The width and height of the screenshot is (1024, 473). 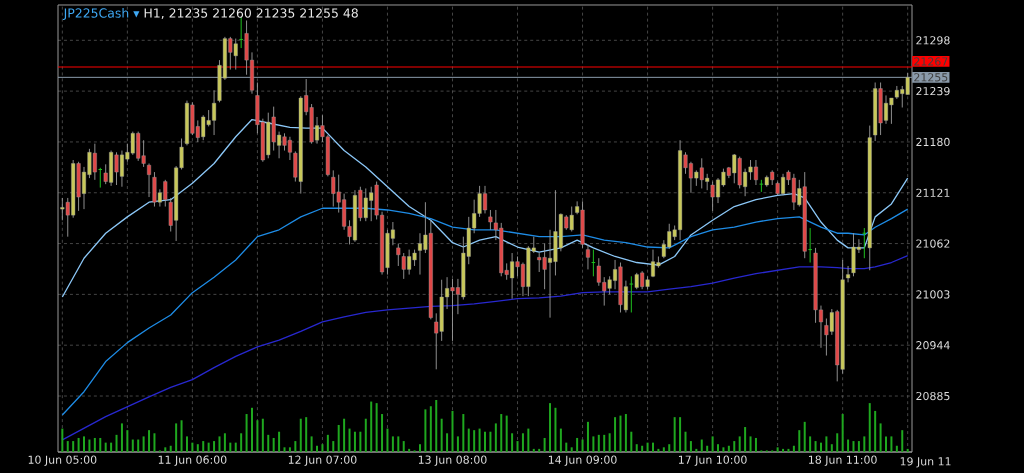 What do you see at coordinates (931, 61) in the screenshot?
I see `ref-line-label: 21267` at bounding box center [931, 61].